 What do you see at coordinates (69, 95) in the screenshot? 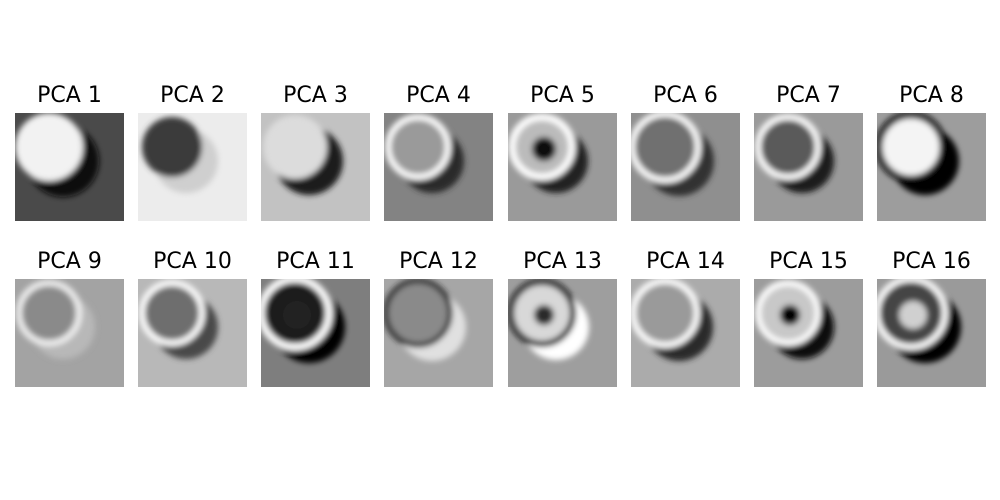
I see `pca-panel-title: PCA 1` at bounding box center [69, 95].